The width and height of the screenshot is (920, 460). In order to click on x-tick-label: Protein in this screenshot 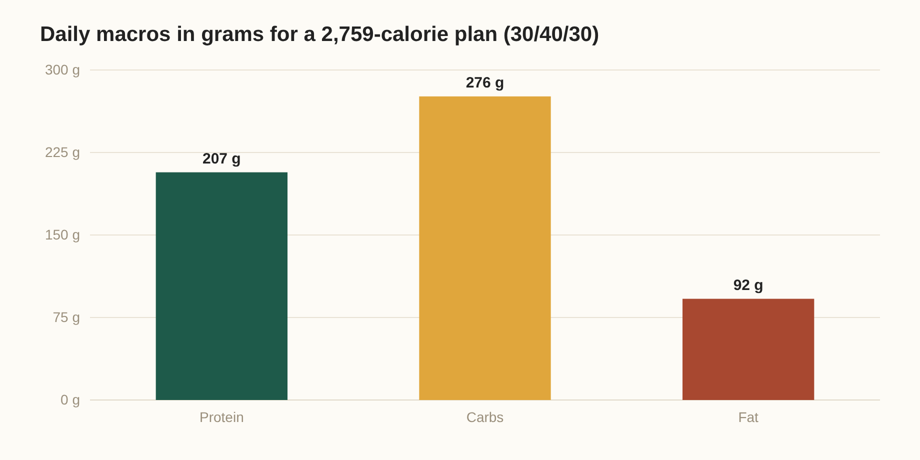, I will do `click(221, 416)`.